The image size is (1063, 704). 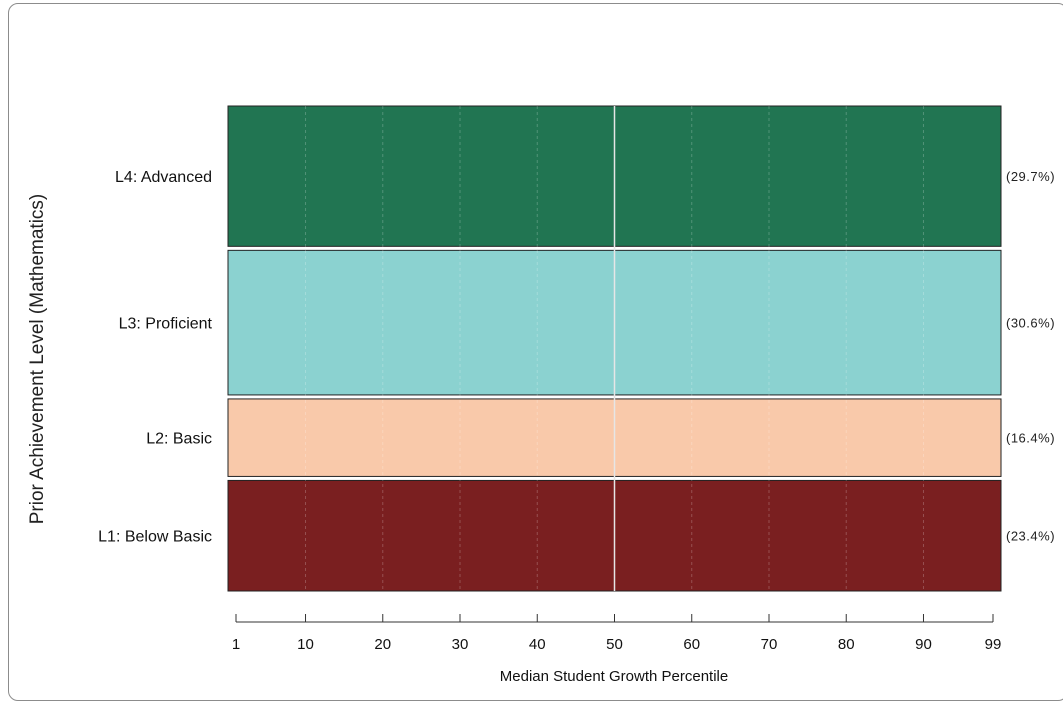 What do you see at coordinates (691, 644) in the screenshot?
I see `x-tick-label-60: 60` at bounding box center [691, 644].